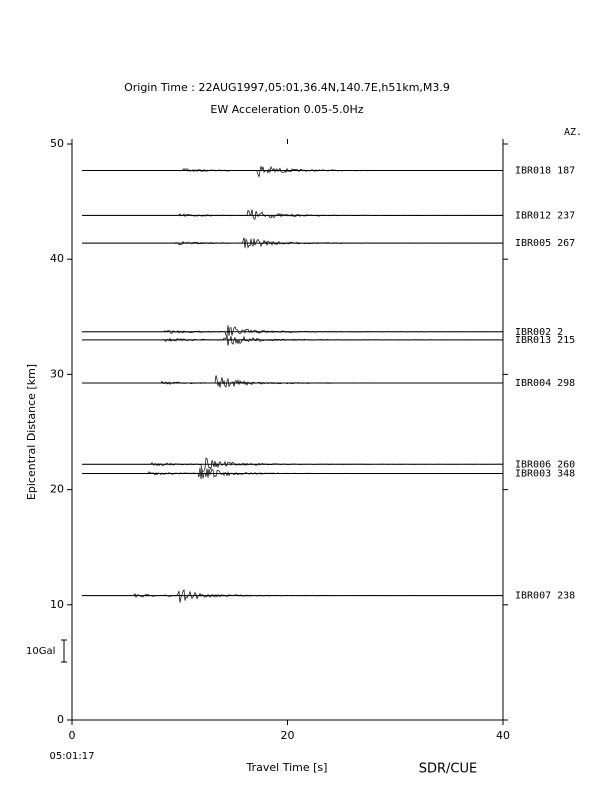 This screenshot has width=612, height=796. What do you see at coordinates (57, 373) in the screenshot?
I see `y-tick-label: 30` at bounding box center [57, 373].